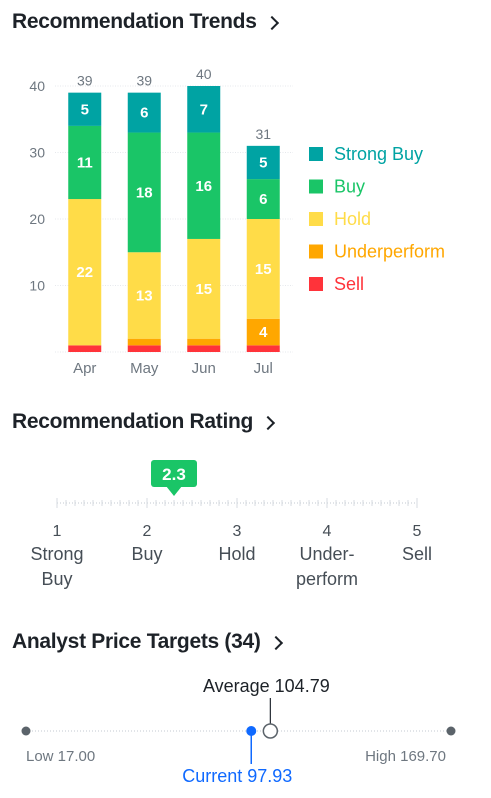 This screenshot has height=798, width=491. Describe the element at coordinates (204, 368) in the screenshot. I see `x-tick-label: Jun` at that location.